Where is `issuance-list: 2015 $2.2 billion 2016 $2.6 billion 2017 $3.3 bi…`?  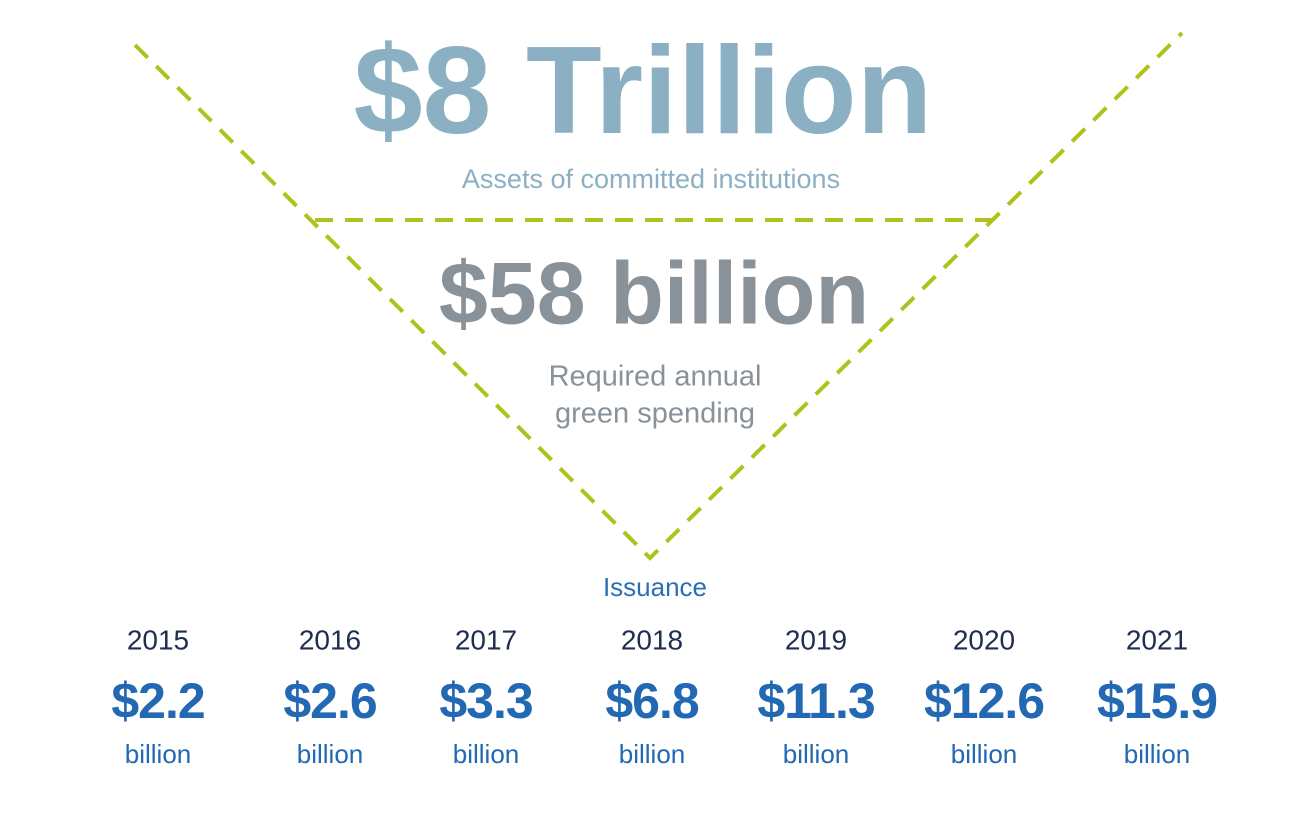
issuance-list: 2015 $2.2 billion 2016 $2.6 billion 2017 $3.3 bi… is located at coordinates (664, 696).